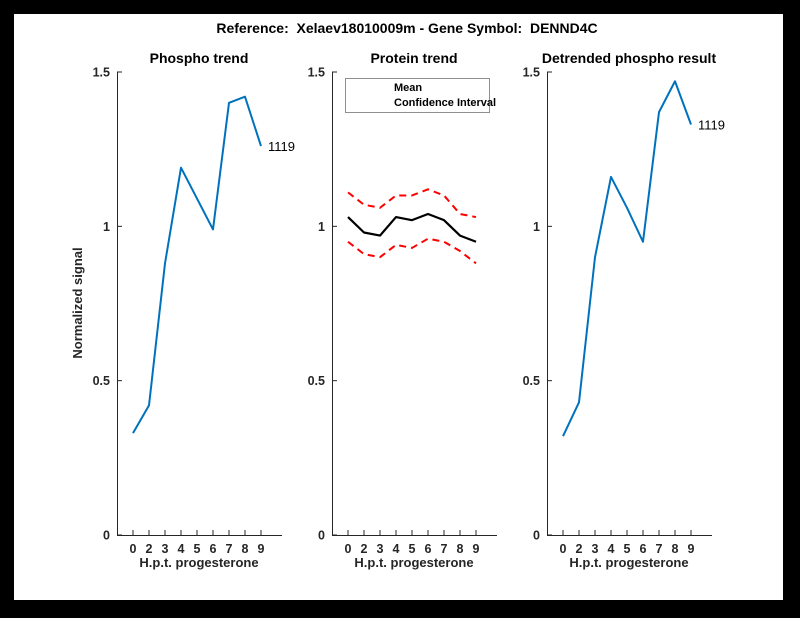 The height and width of the screenshot is (618, 800). Describe the element at coordinates (408, 88) in the screenshot. I see `legend-label-mean: Mean` at that location.